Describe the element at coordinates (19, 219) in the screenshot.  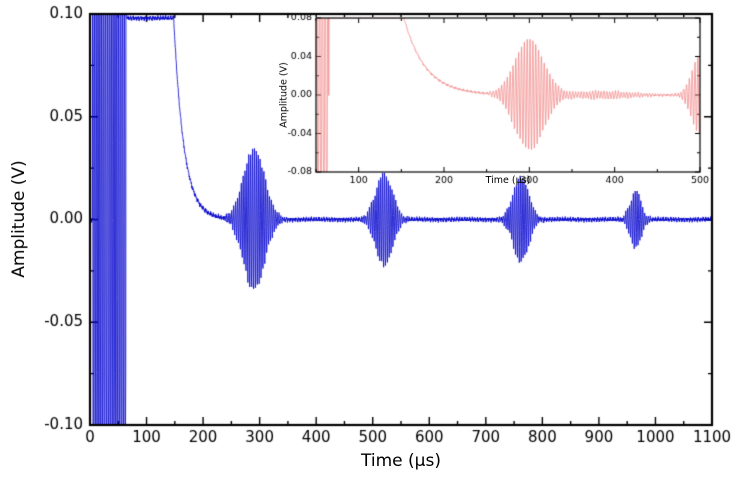
I see `main-y-axis-label: Amplitude (V)` at that location.